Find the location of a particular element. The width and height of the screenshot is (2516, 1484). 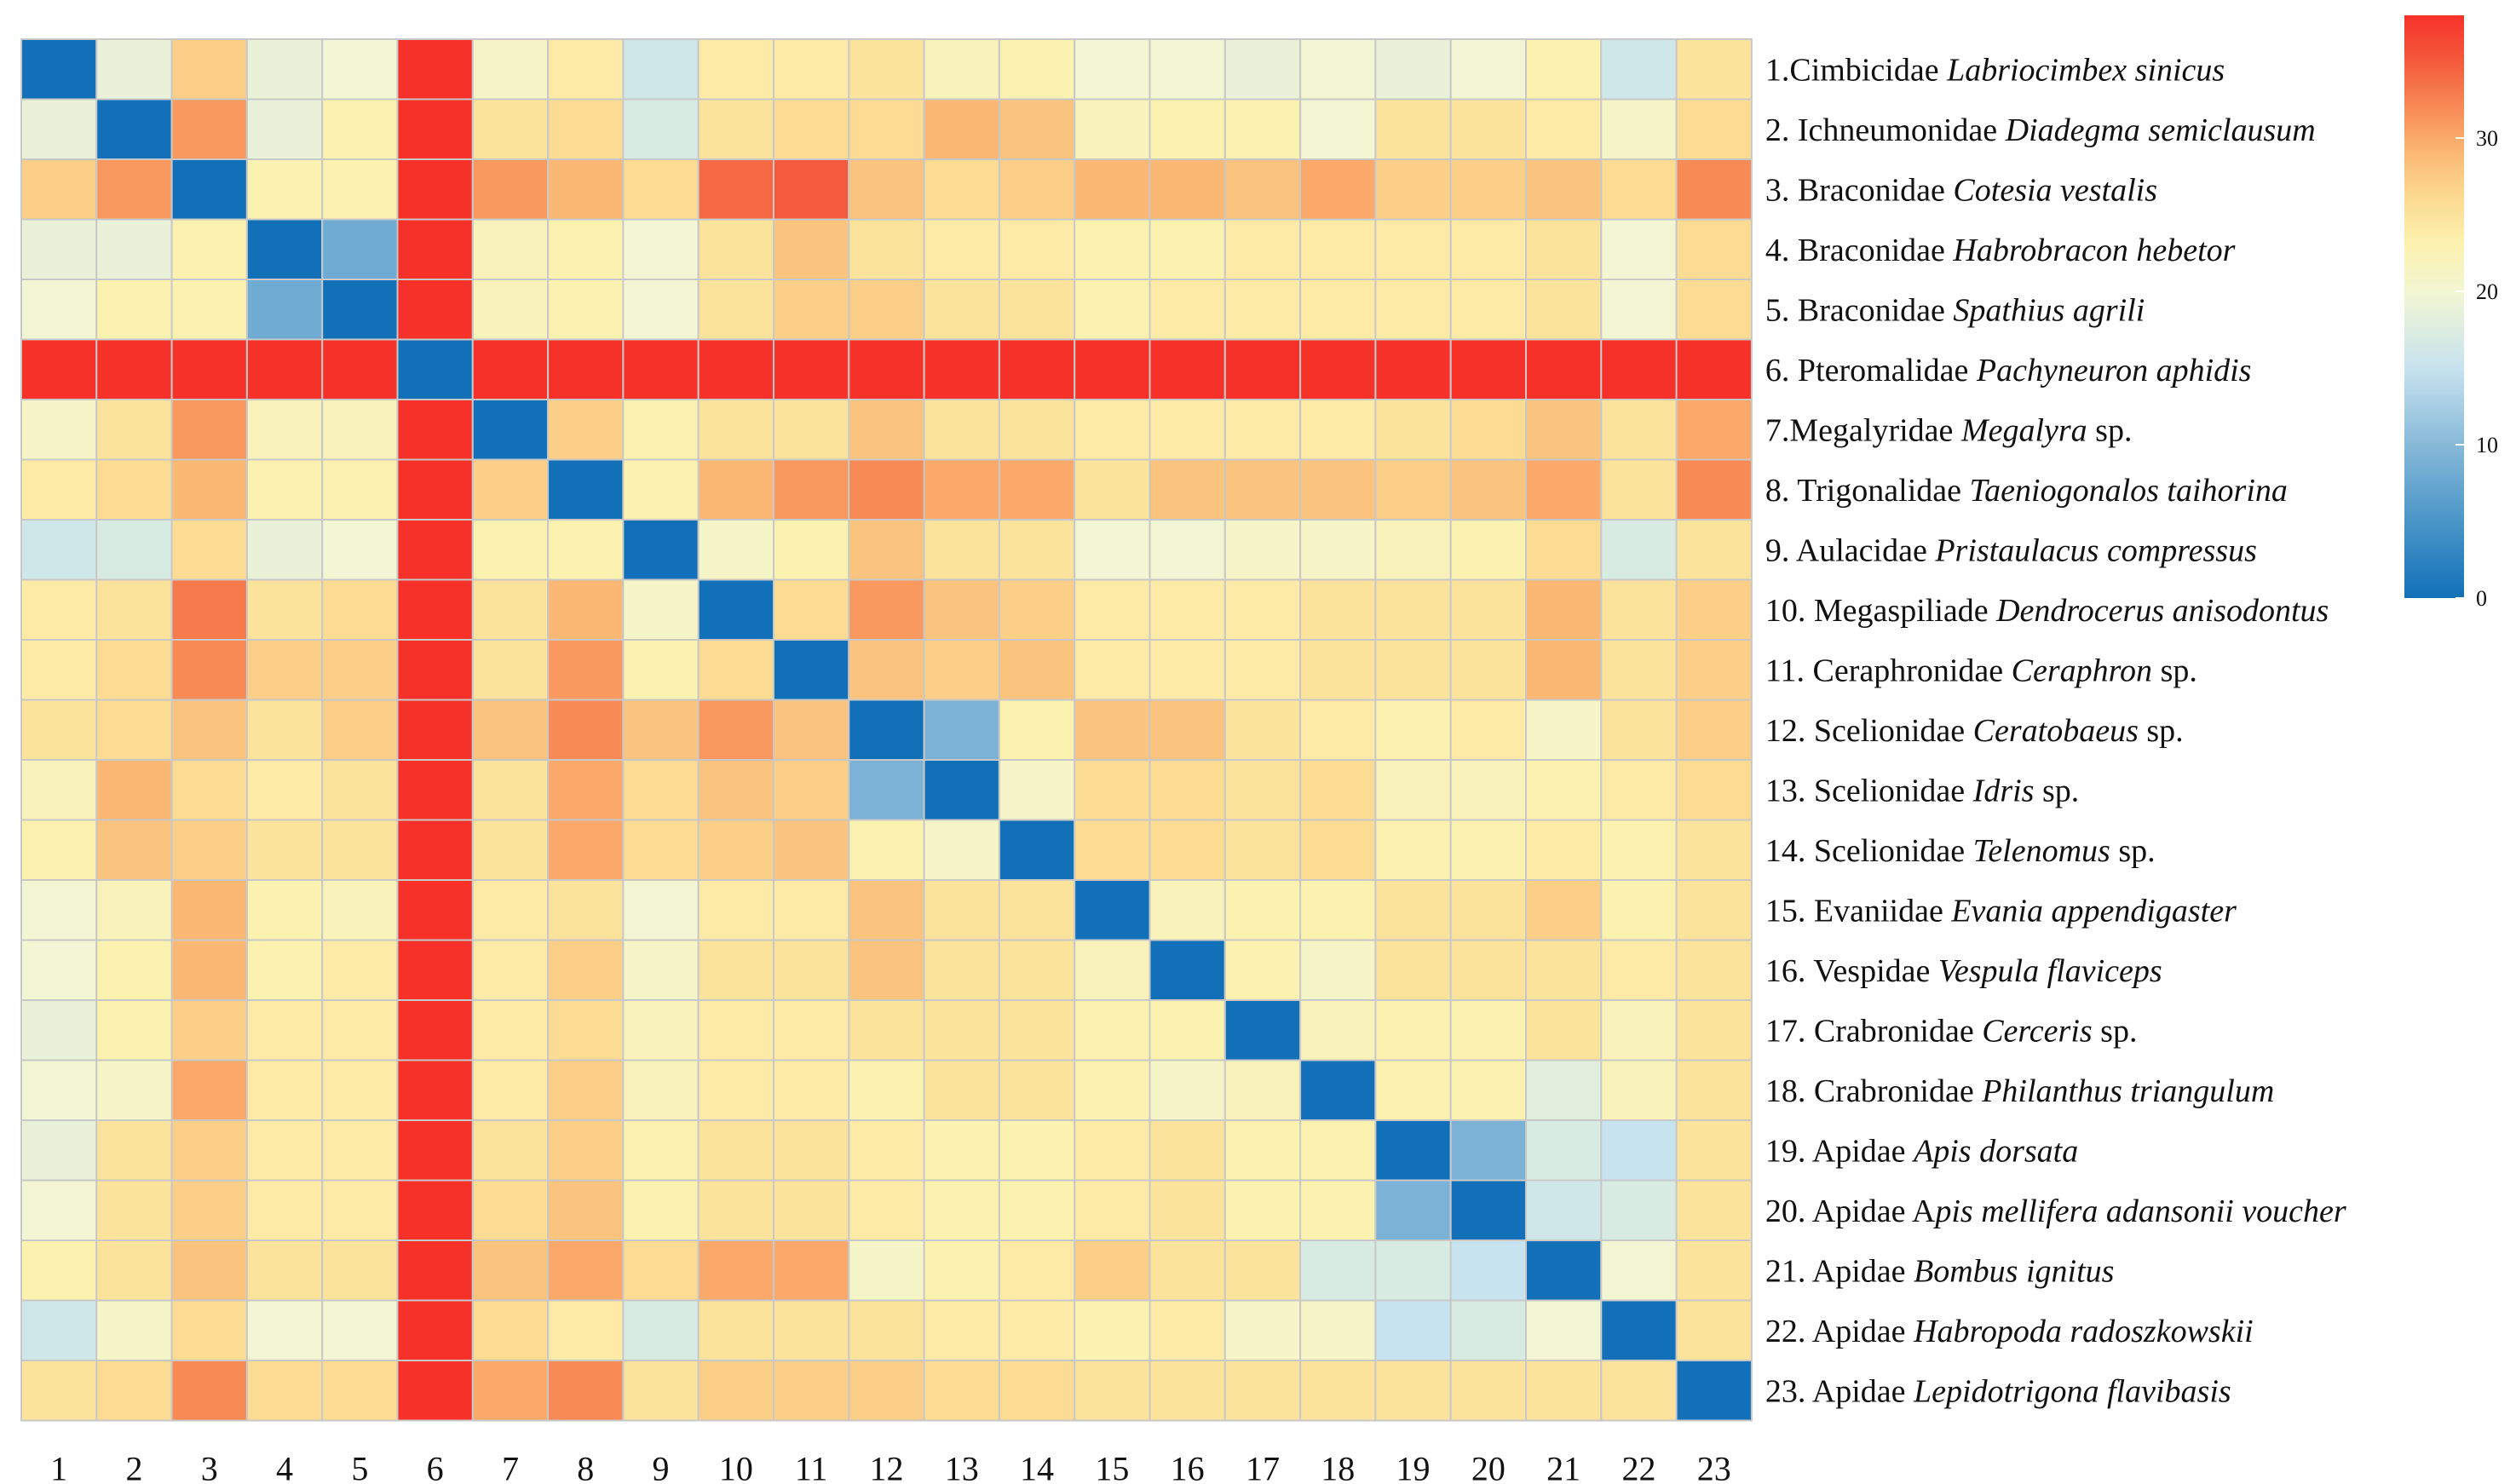

row-label-text: 14. Scelionidae is located at coordinates (1869, 851).